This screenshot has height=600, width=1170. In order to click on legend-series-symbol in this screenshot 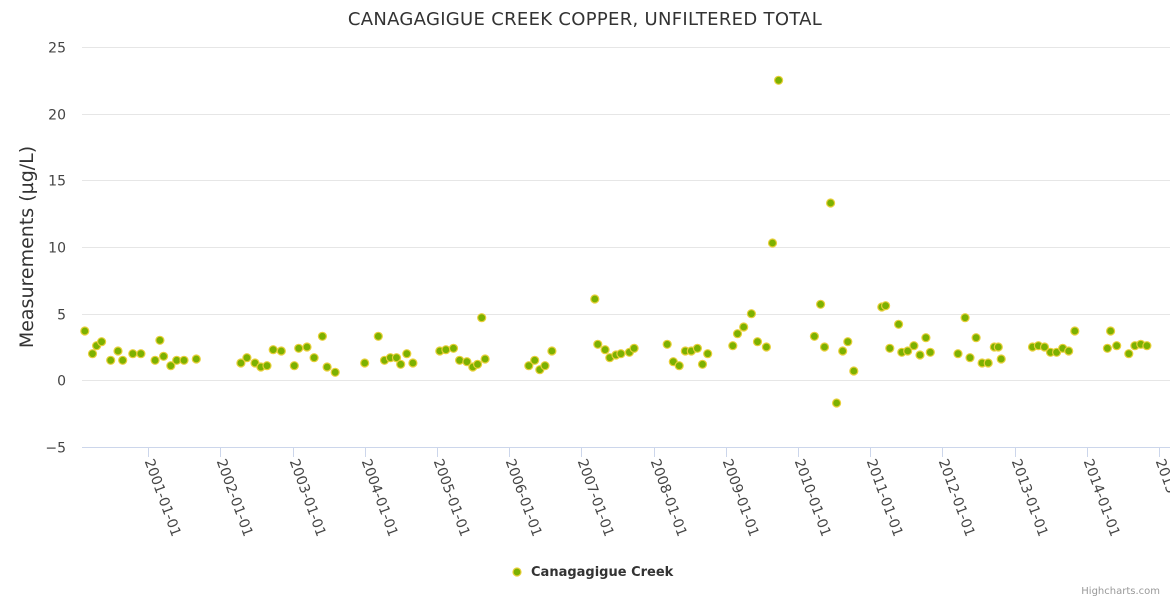, I will do `click(517, 572)`.